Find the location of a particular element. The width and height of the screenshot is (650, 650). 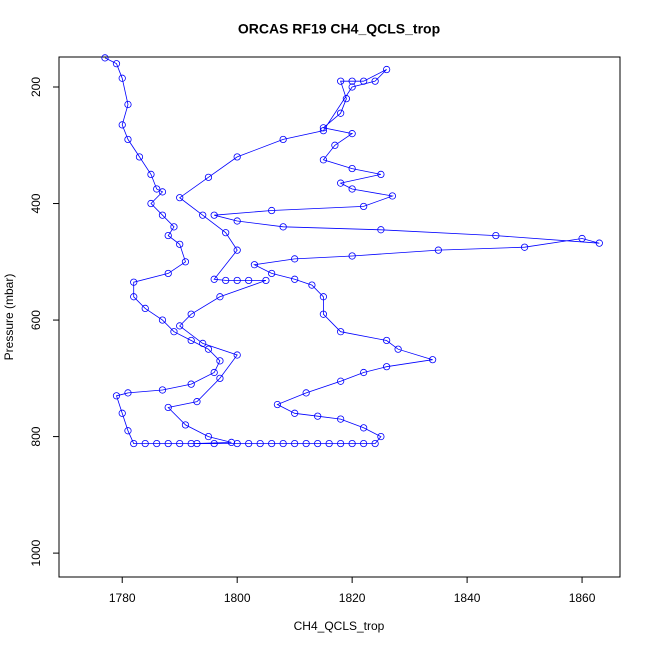

y-tick-label: 1000 is located at coordinates (36, 552).